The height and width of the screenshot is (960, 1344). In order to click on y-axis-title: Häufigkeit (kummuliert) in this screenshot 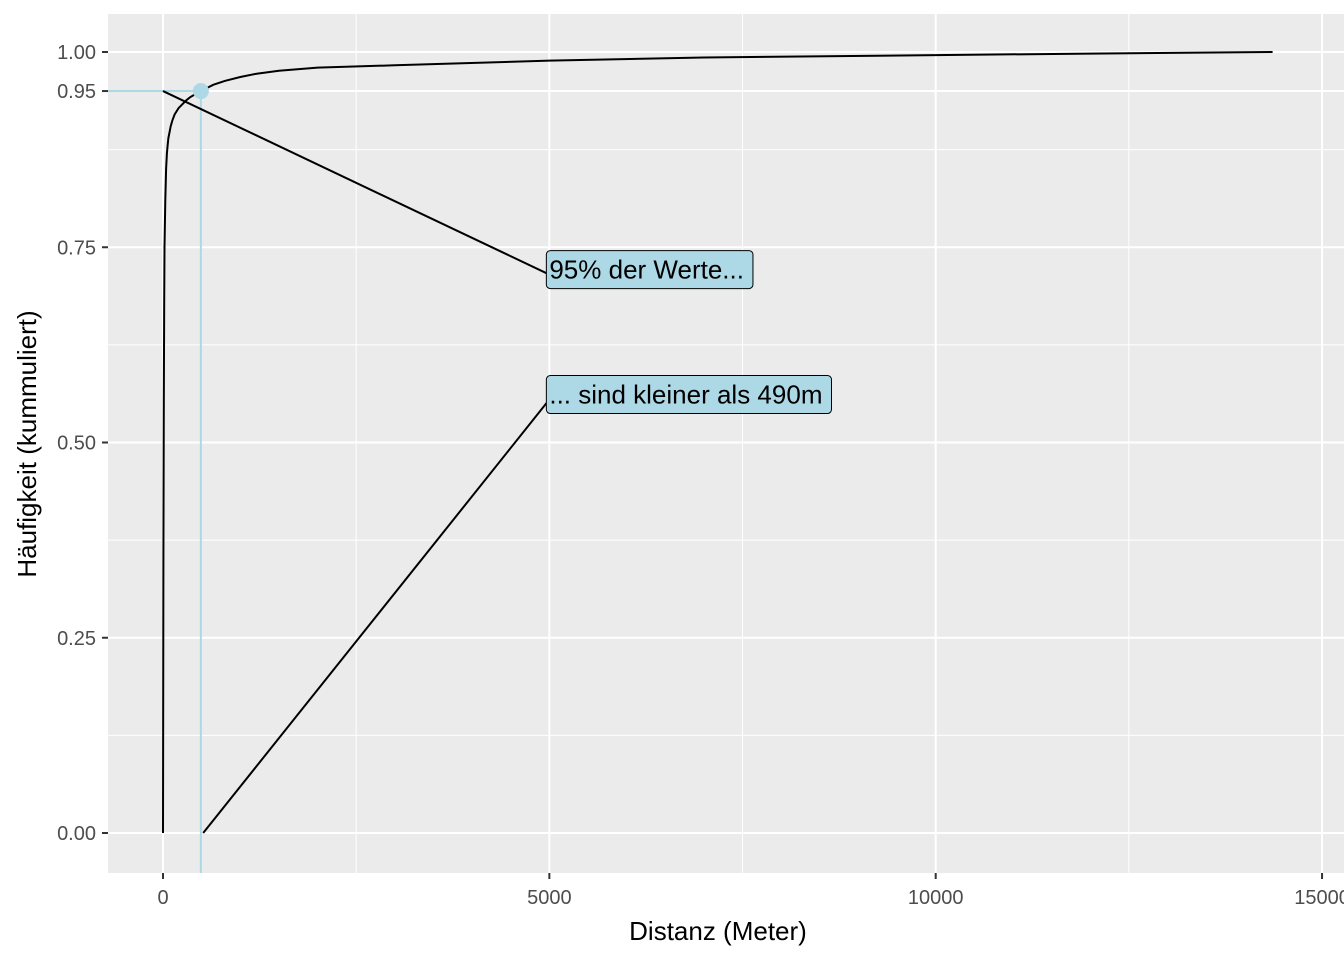, I will do `click(27, 443)`.